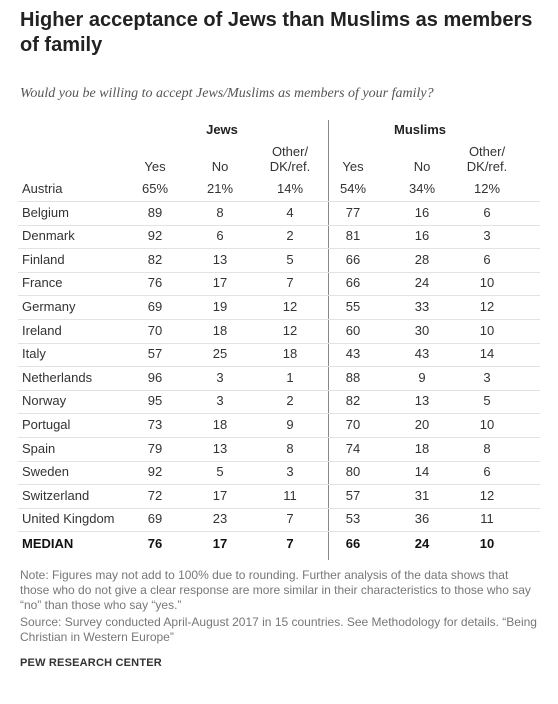 The image size is (558, 704). Describe the element at coordinates (220, 354) in the screenshot. I see `cell: 25` at that location.